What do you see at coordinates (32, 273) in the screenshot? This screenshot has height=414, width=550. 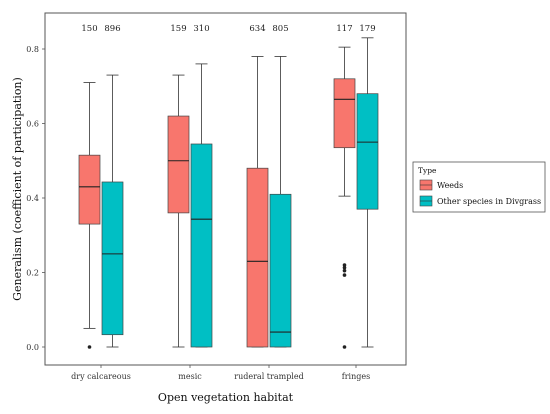 I see `y-tick-label: 0.2` at bounding box center [32, 273].